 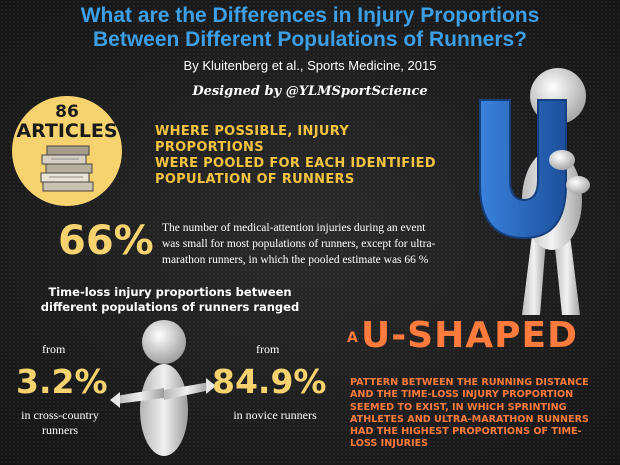 I want to click on low-caption-line-2: runners, so click(x=60, y=430).